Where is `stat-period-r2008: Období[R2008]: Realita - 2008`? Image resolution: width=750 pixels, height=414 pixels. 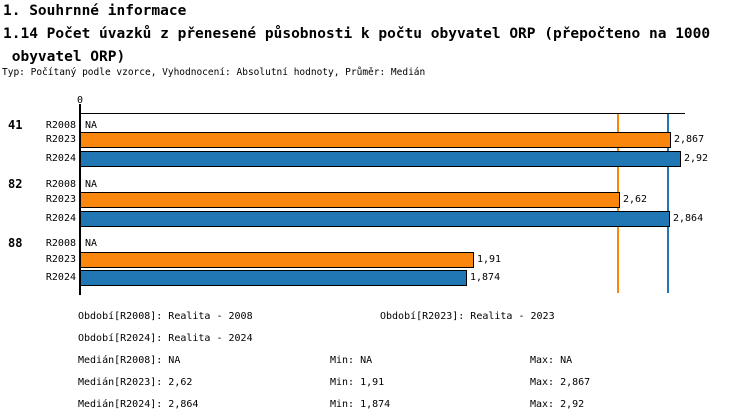 stat-period-r2008: Období[R2008]: Realita - 2008 is located at coordinates (165, 316).